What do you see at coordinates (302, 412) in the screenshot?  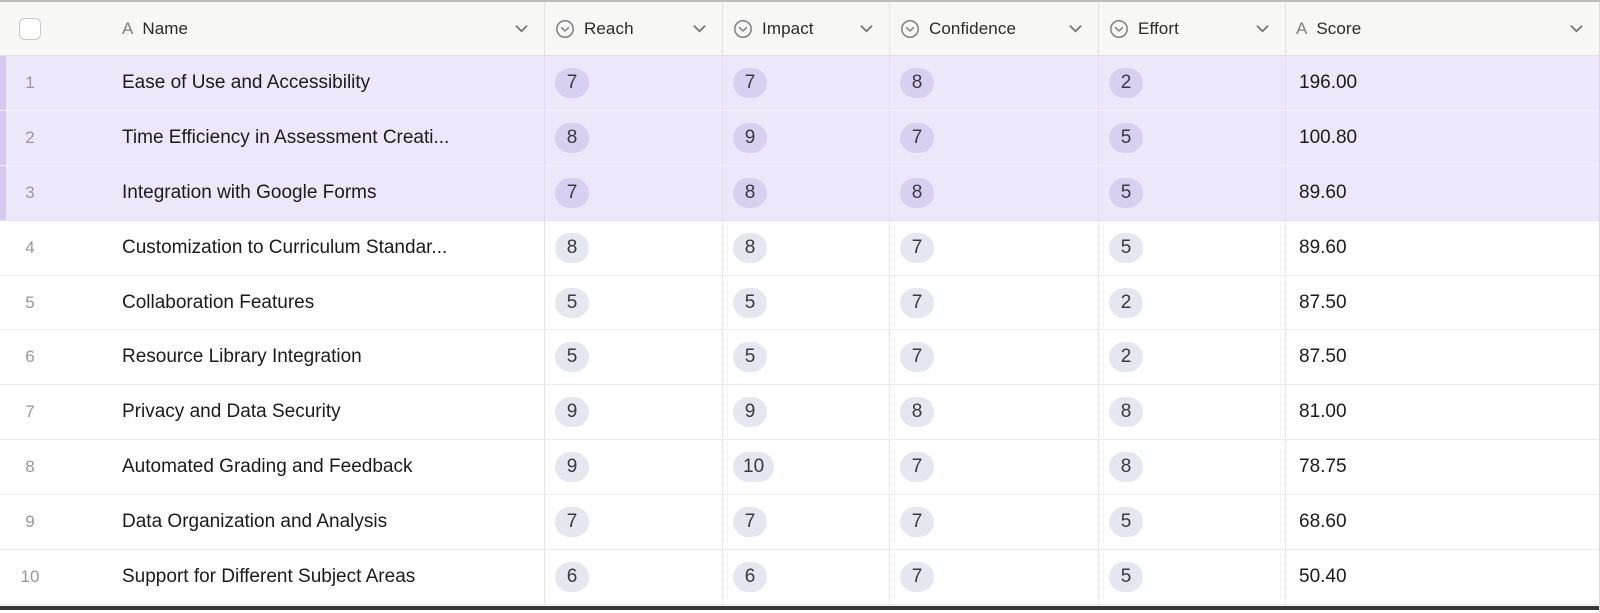 I see `name-cell: Privacy and Data Security` at bounding box center [302, 412].